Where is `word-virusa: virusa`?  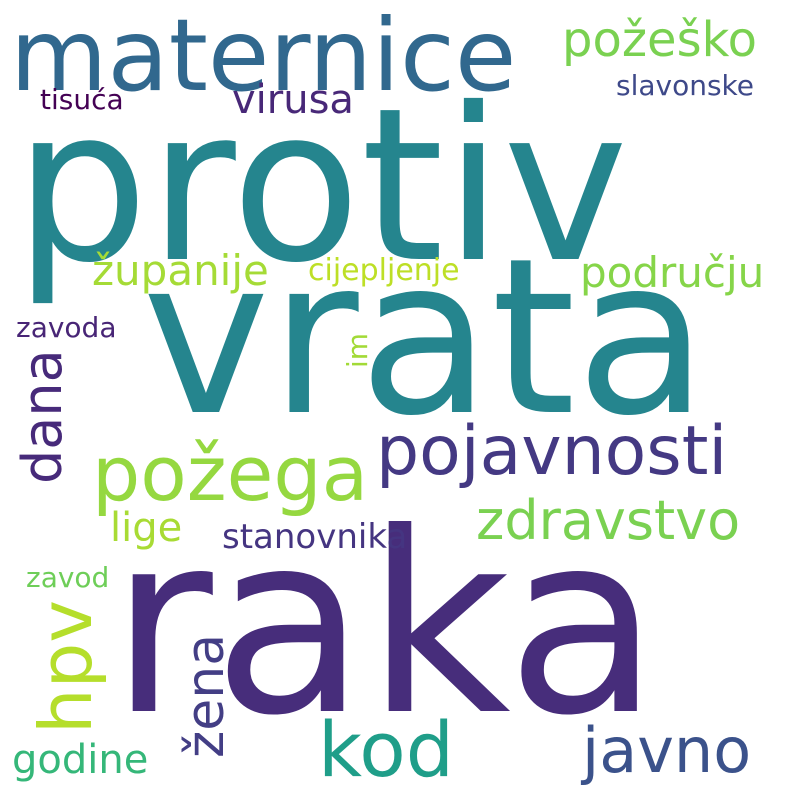 word-virusa: virusa is located at coordinates (293, 100).